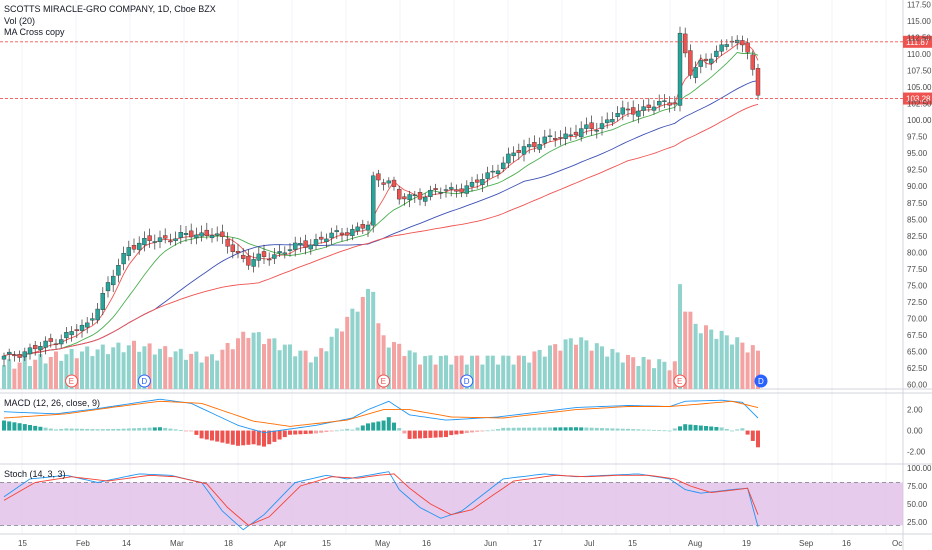 Image resolution: width=932 pixels, height=550 pixels. I want to click on stoch-k-line, so click(381, 501).